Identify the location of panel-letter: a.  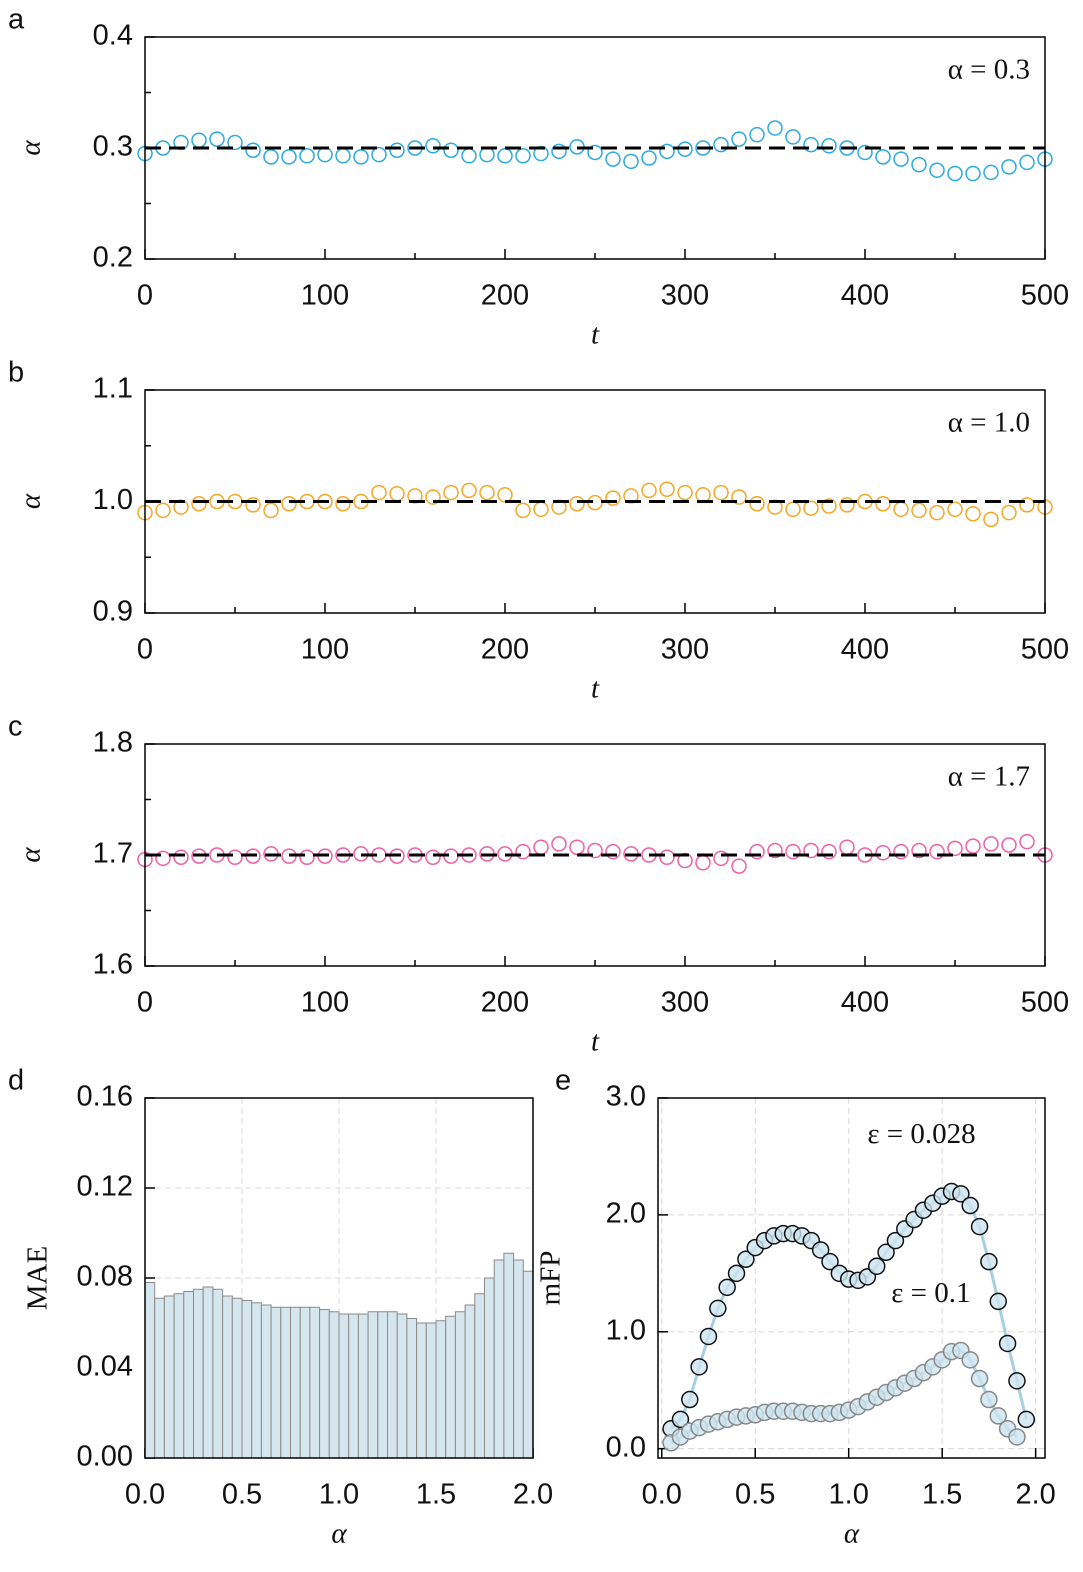
(16, 20).